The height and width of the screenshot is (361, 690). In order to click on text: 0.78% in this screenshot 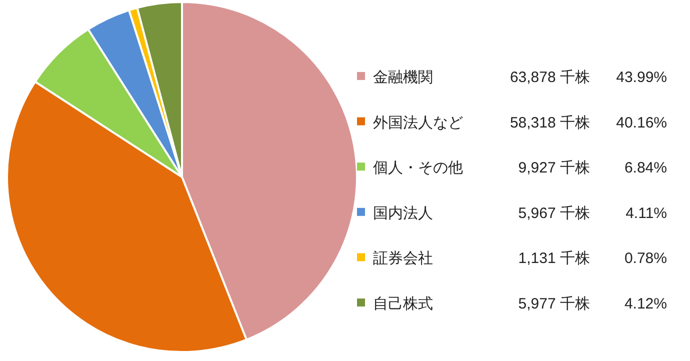, I will do `click(645, 259)`.